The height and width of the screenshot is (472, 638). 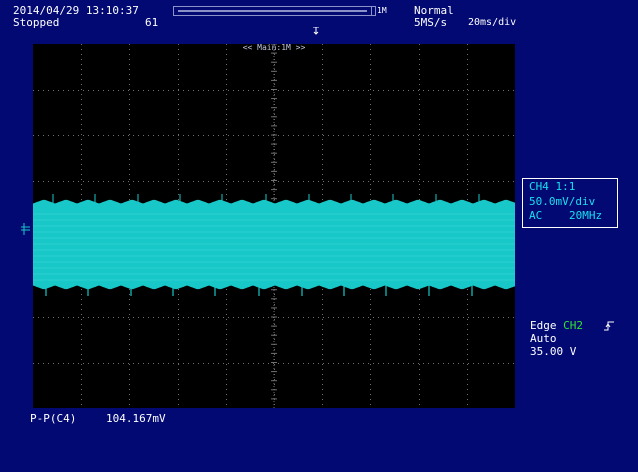 What do you see at coordinates (565, 186) in the screenshot?
I see `probe-ratio: 1:1` at bounding box center [565, 186].